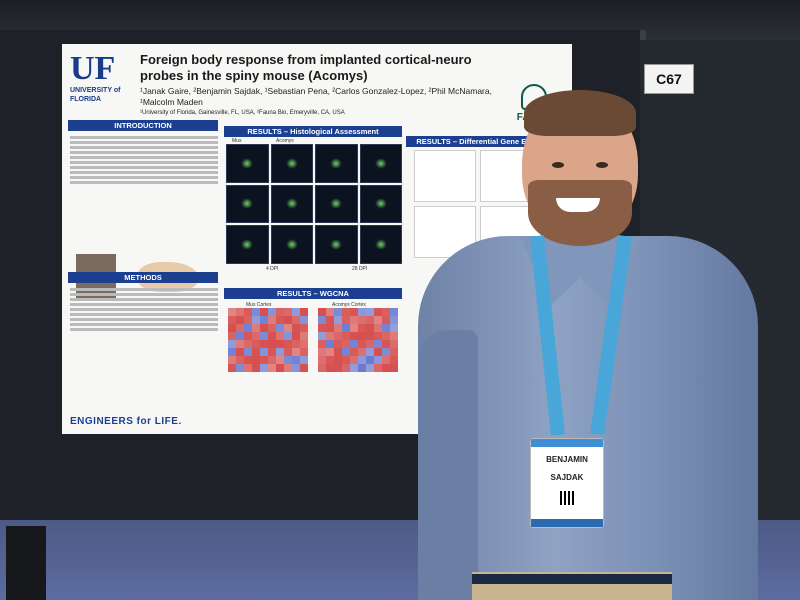 This screenshot has width=800, height=600. Describe the element at coordinates (567, 459) in the screenshot. I see `badge-first-name: BENJAMIN` at that location.